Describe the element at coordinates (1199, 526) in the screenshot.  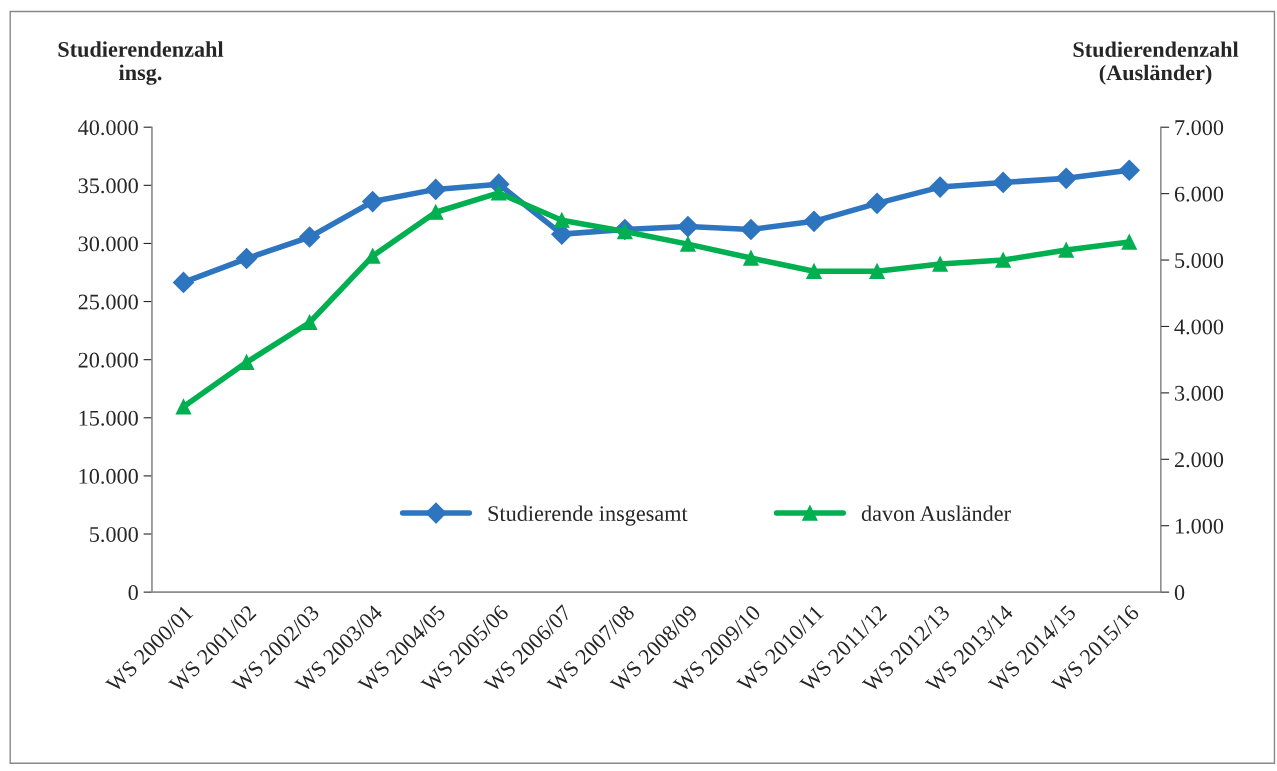
I see `y2-tick-label: 1.000` at that location.